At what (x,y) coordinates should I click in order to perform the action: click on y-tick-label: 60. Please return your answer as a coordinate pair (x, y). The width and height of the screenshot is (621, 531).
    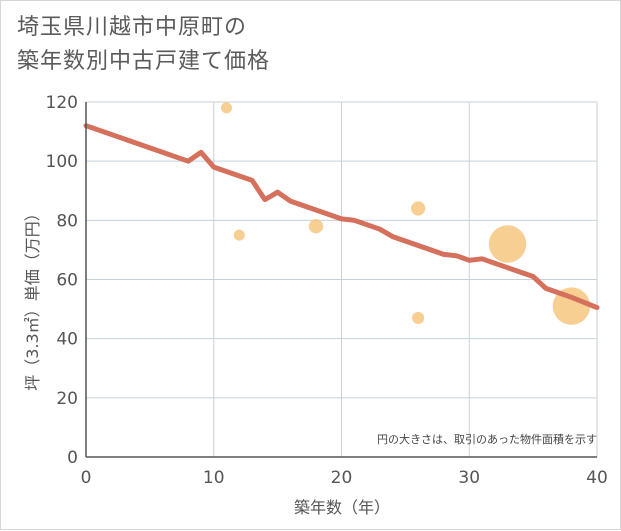
    Looking at the image, I should click on (67, 281).